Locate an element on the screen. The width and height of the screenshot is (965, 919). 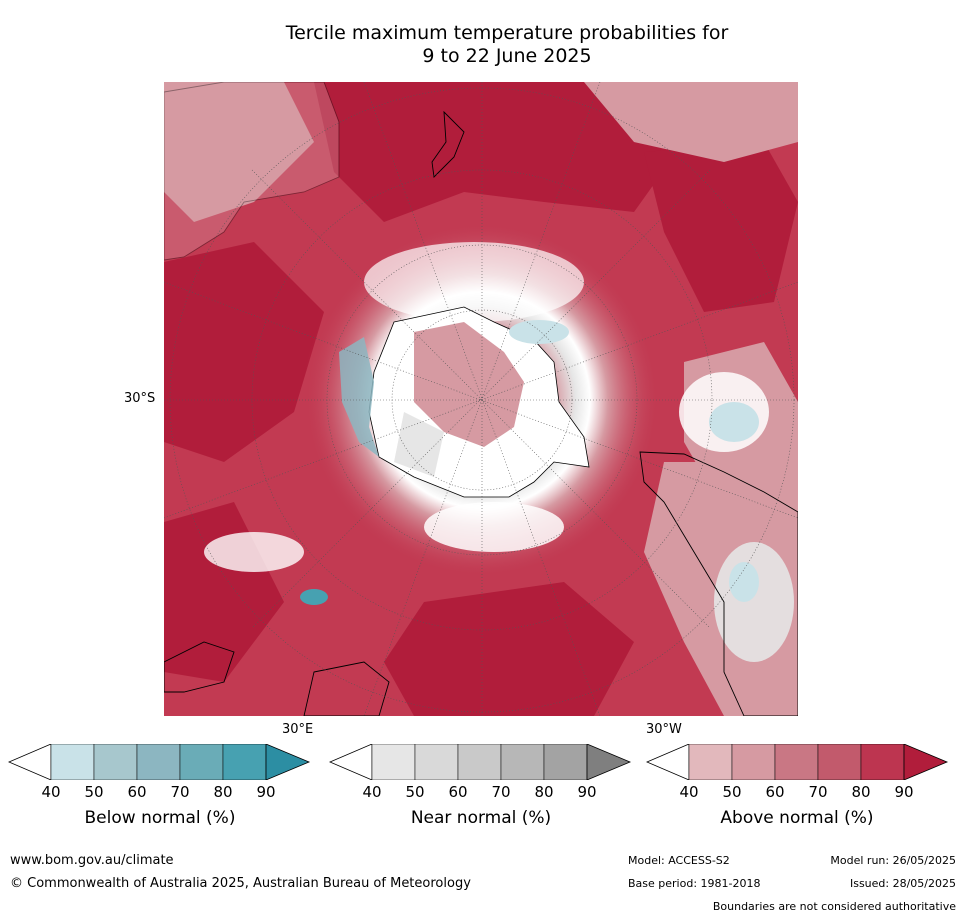
below-normal-title: Below normal (%) is located at coordinates (160, 818).